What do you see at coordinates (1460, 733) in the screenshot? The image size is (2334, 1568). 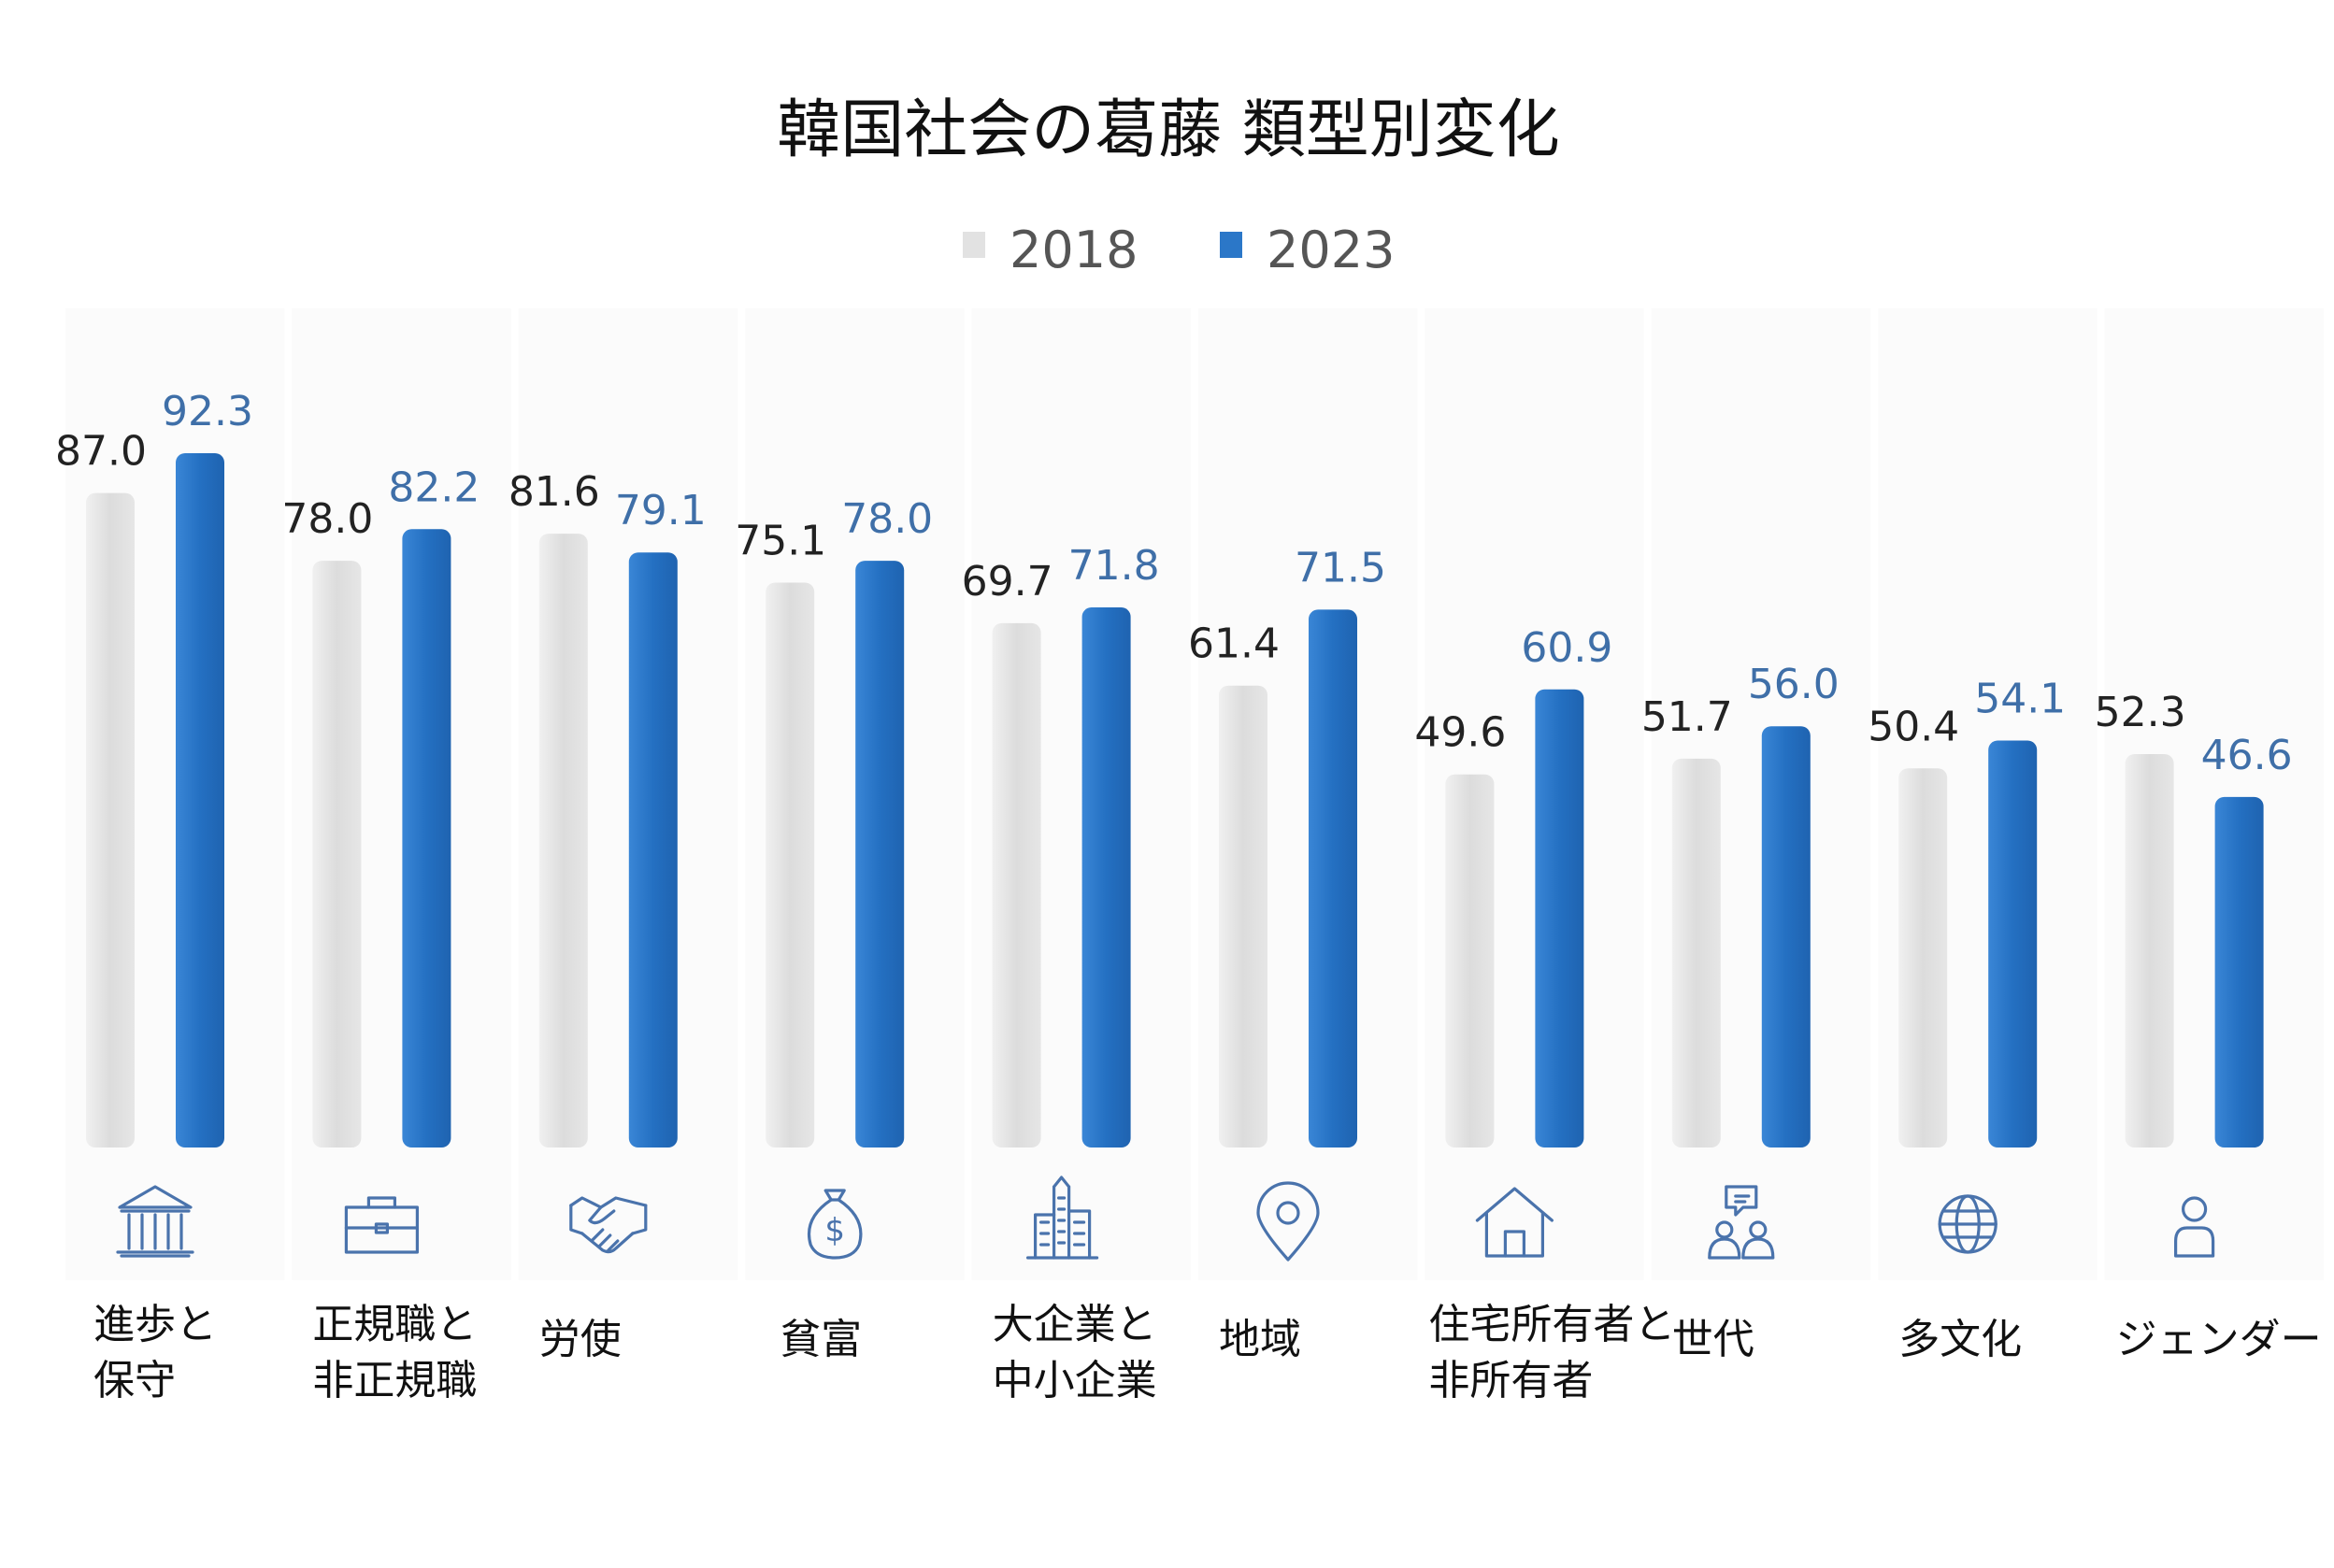 I see `data-label-2018: 49.6` at bounding box center [1460, 733].